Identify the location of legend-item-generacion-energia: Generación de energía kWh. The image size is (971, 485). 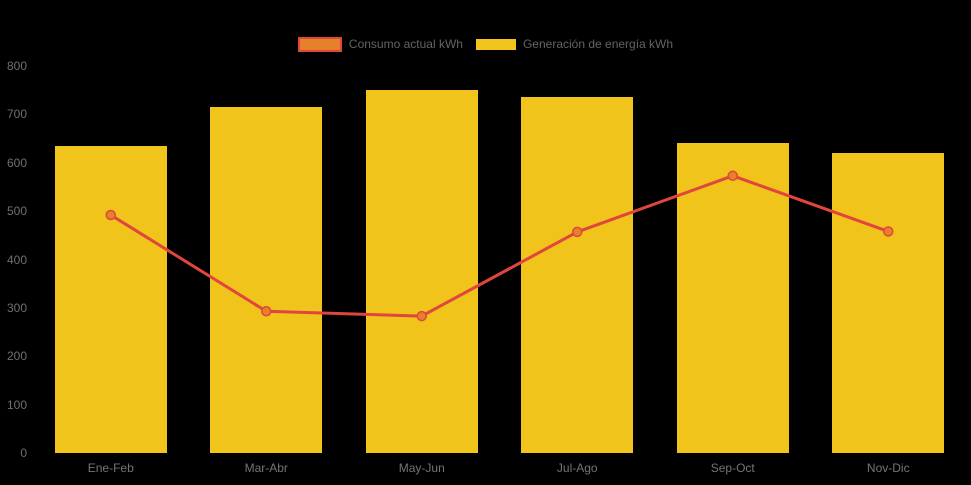
(574, 44).